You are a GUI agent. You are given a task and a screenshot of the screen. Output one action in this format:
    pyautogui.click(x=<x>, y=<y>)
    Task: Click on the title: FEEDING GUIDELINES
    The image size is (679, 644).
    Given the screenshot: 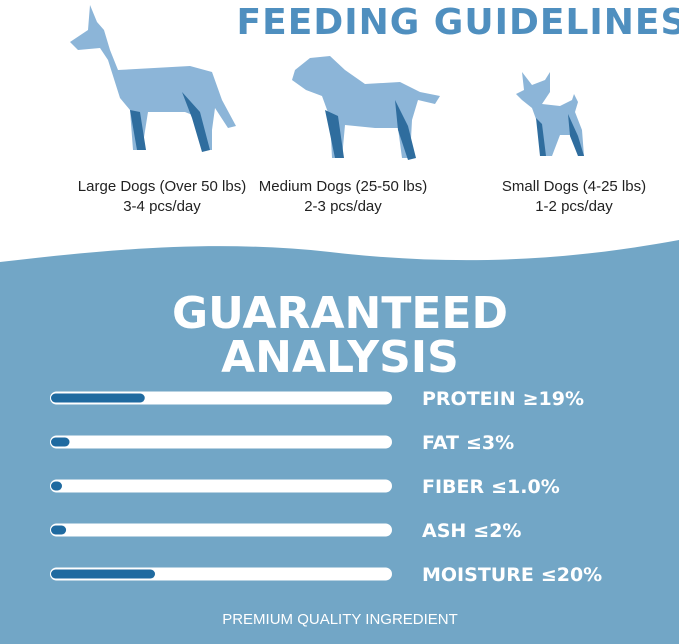 What is the action you would take?
    pyautogui.click(x=458, y=22)
    